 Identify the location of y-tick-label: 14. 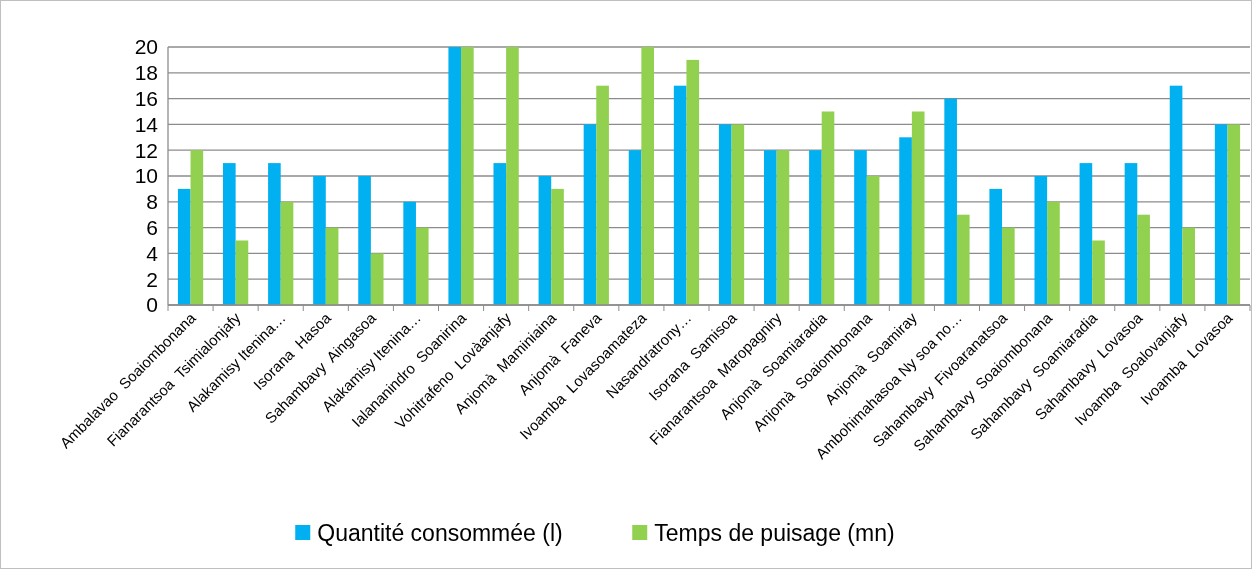
(146, 124).